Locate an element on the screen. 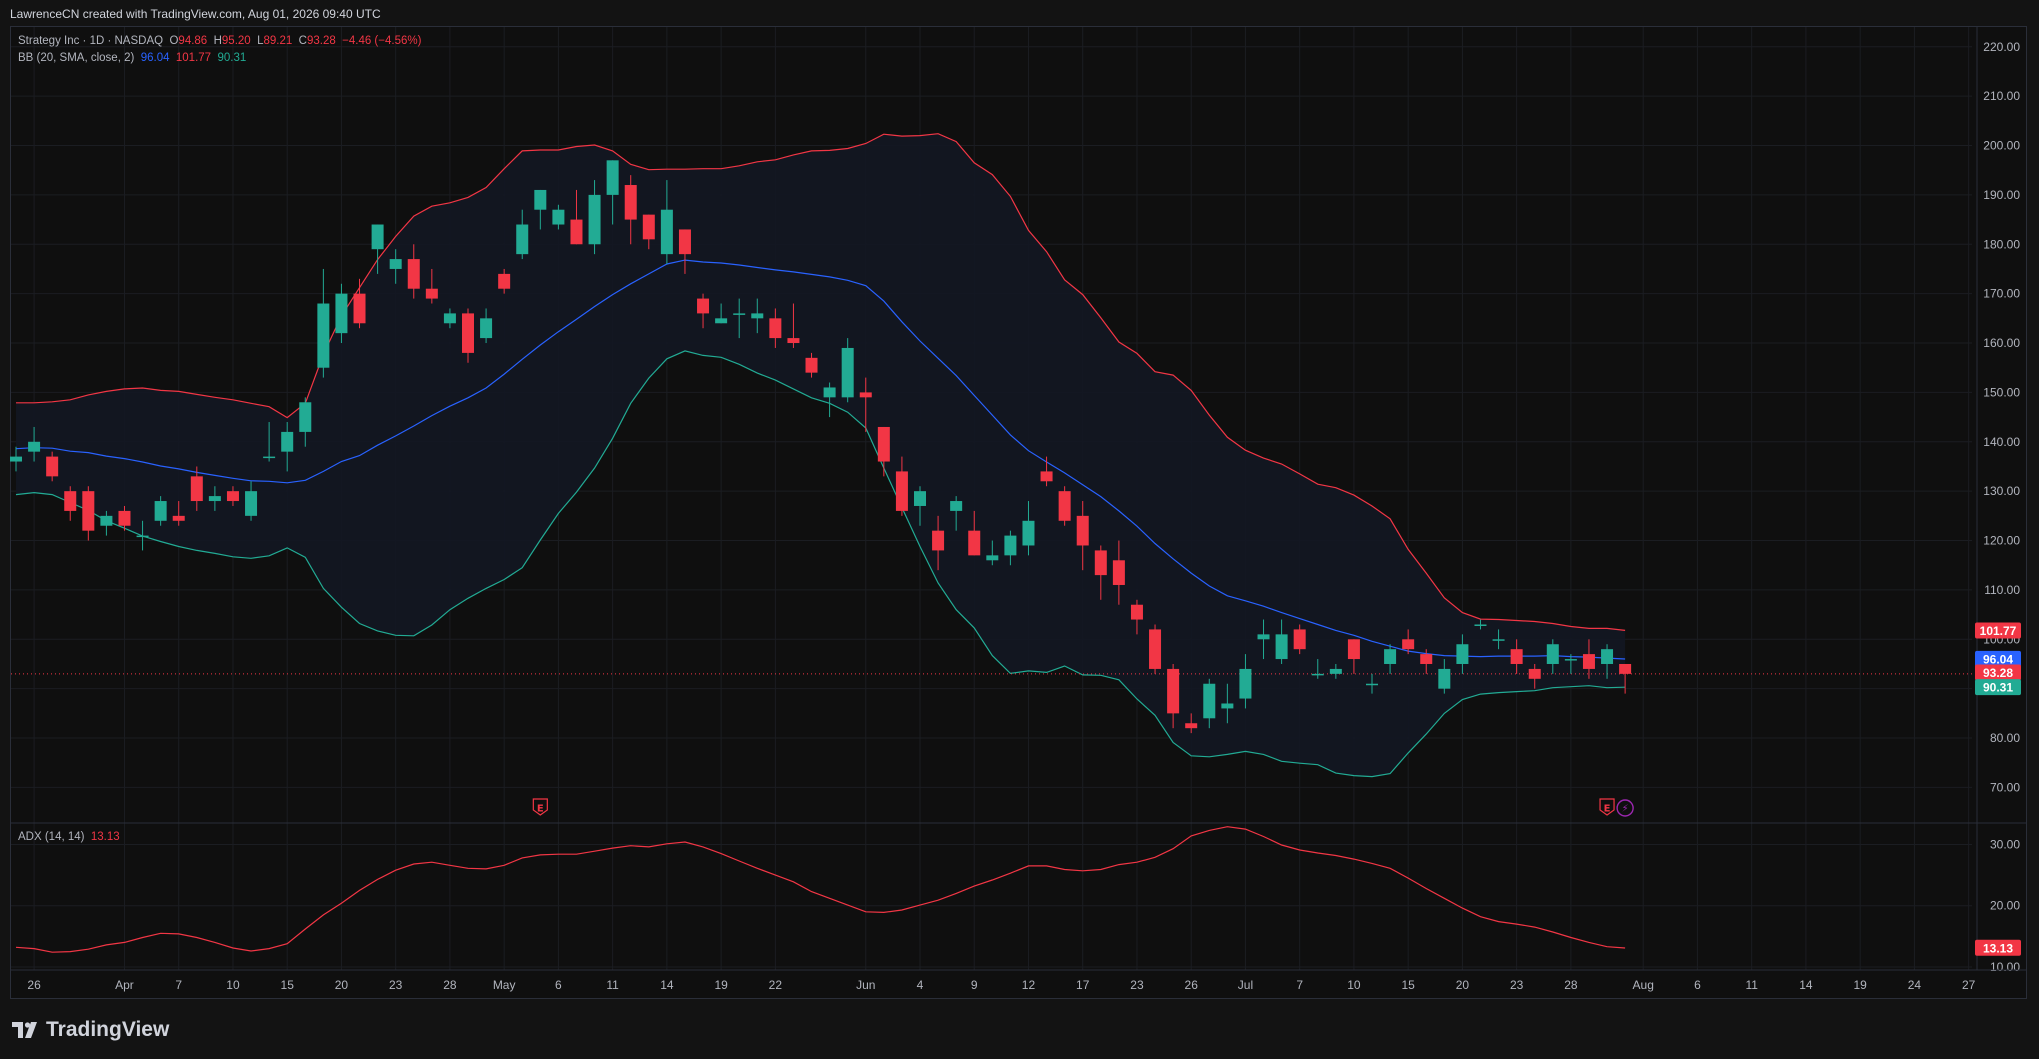 The width and height of the screenshot is (2039, 1059). price-tick-label: 170.00 is located at coordinates (2001, 294).